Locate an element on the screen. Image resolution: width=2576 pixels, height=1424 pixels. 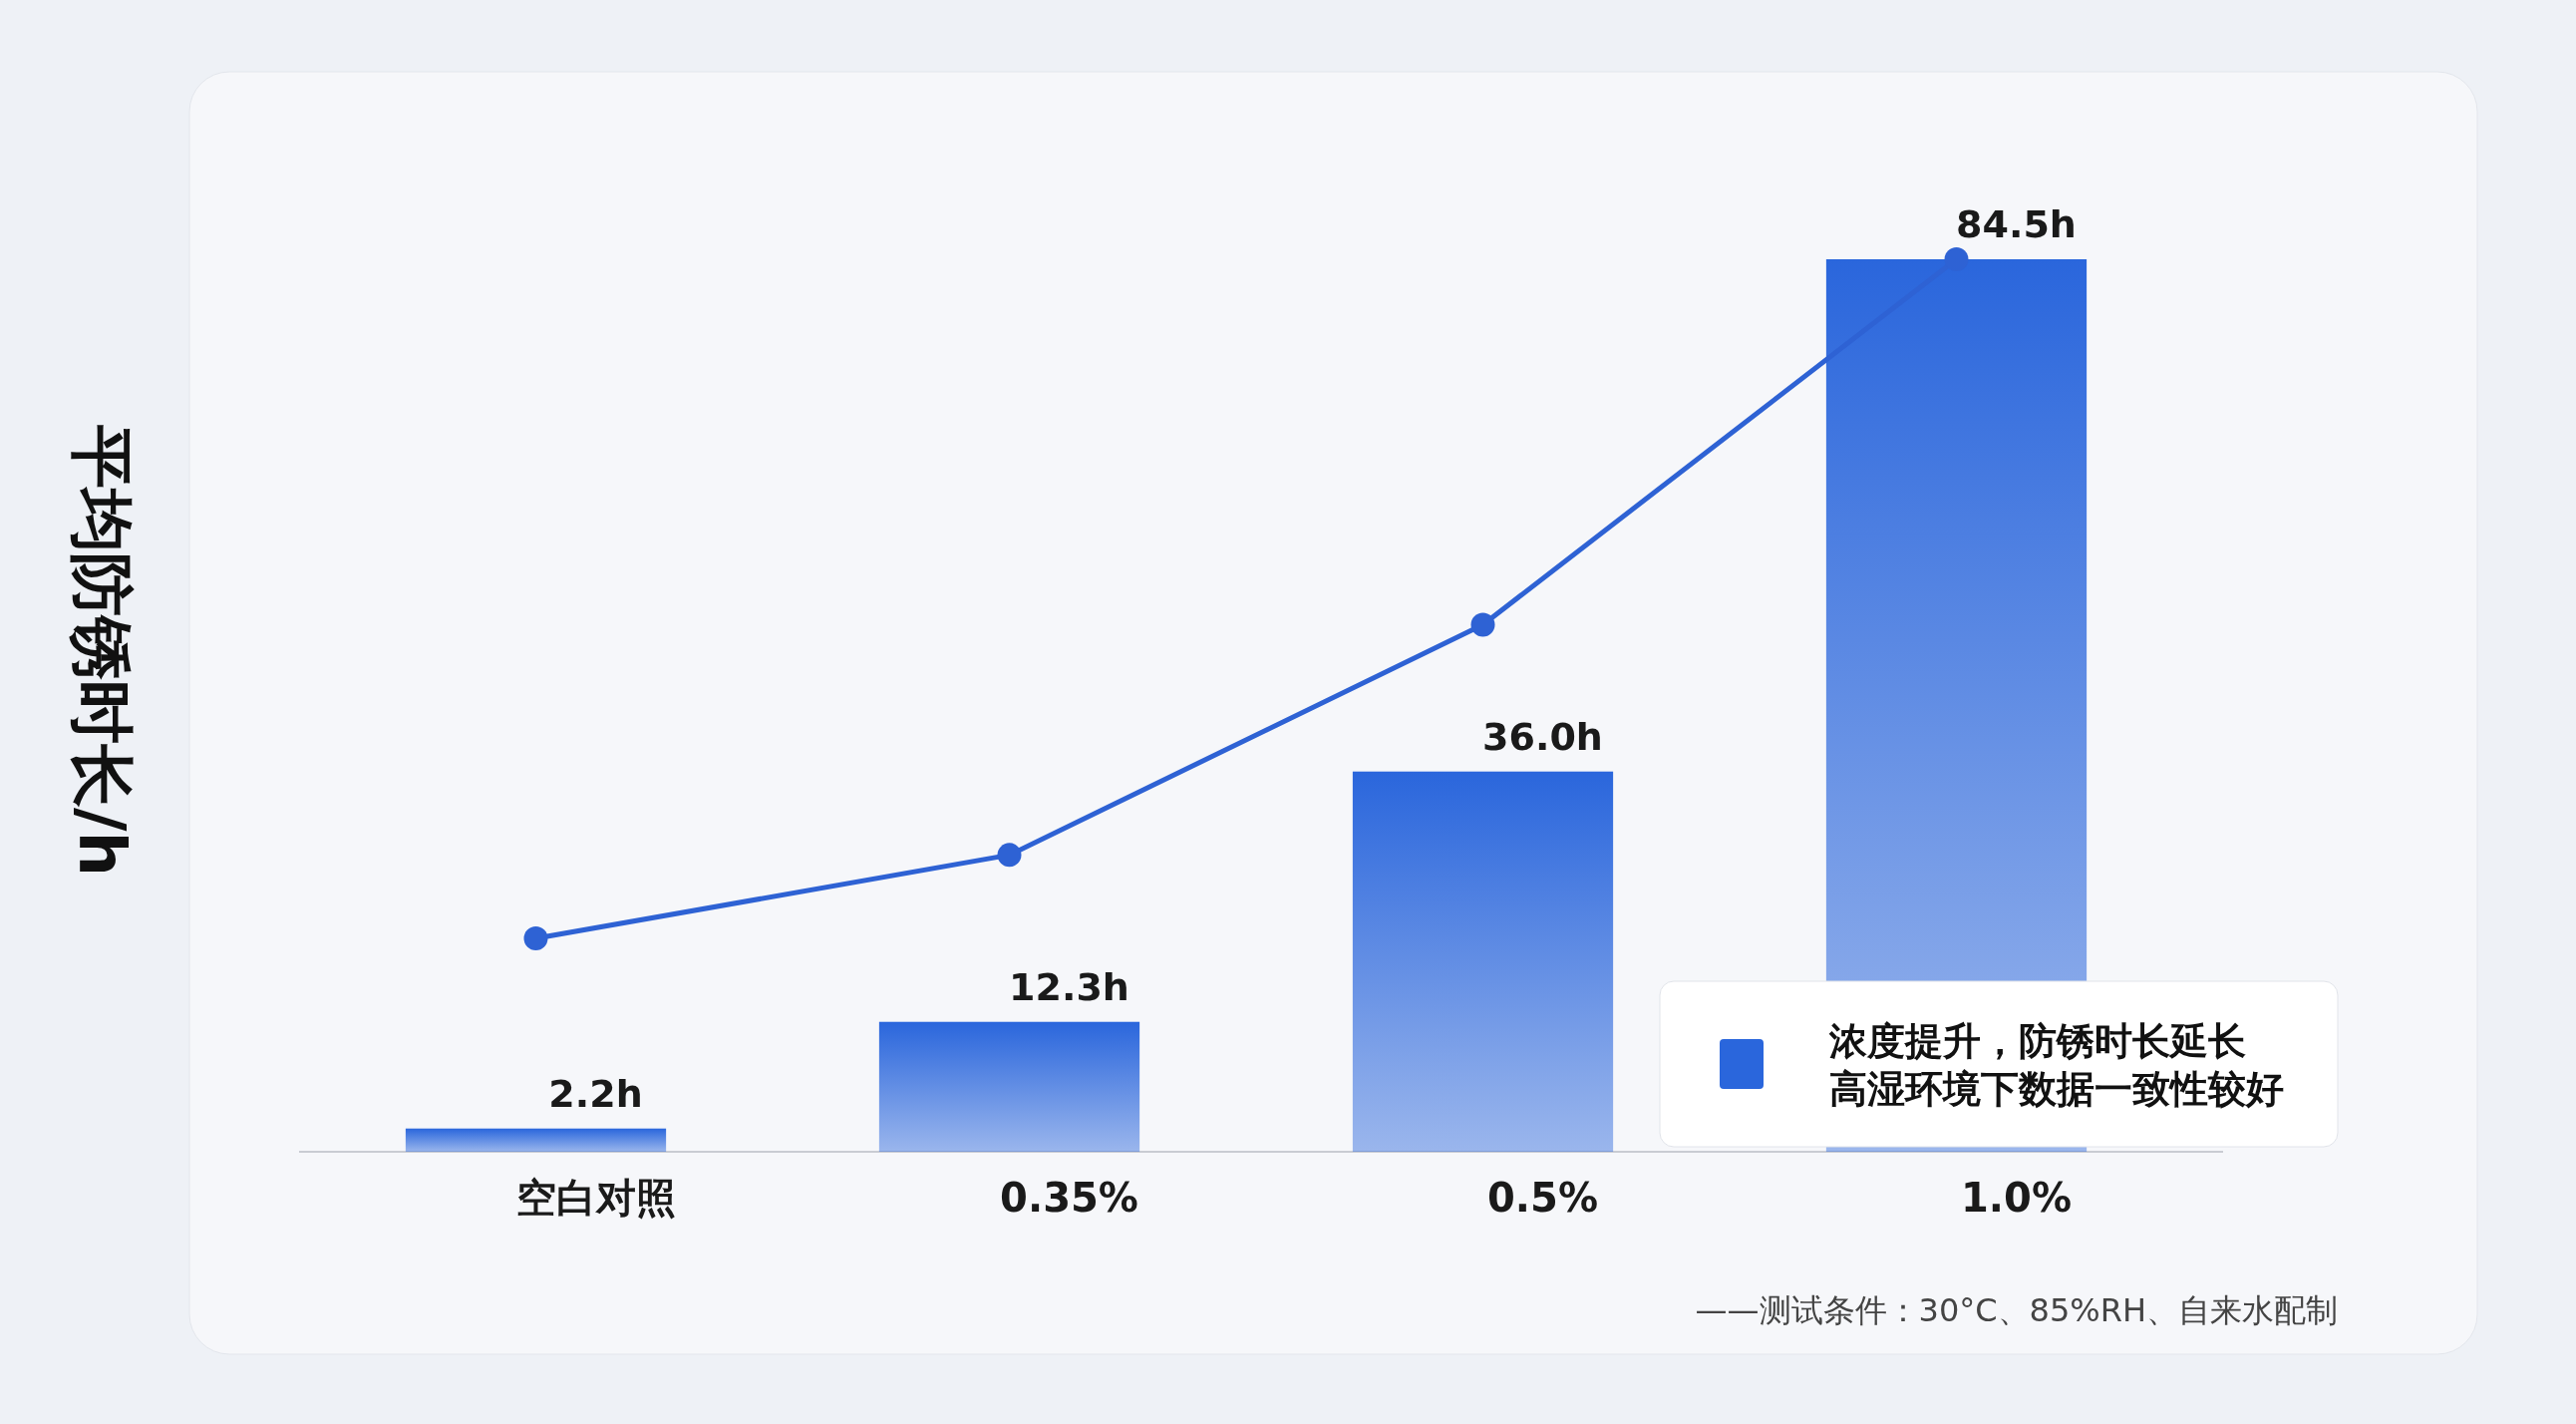
x-tick-label: 空白对照 is located at coordinates (595, 1198).